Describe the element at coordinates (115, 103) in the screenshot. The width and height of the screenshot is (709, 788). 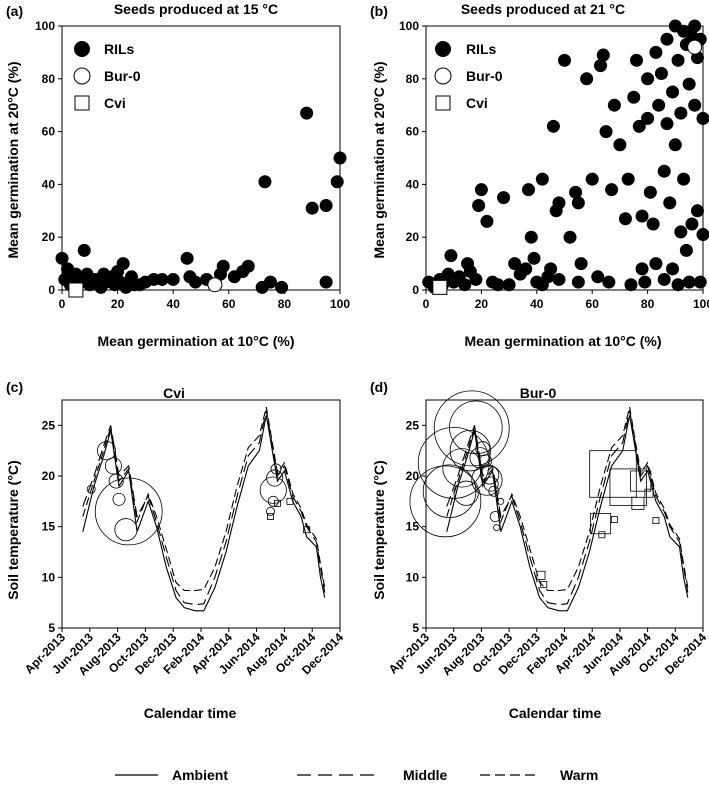
I see `legend-cvi-label: Cvi` at that location.